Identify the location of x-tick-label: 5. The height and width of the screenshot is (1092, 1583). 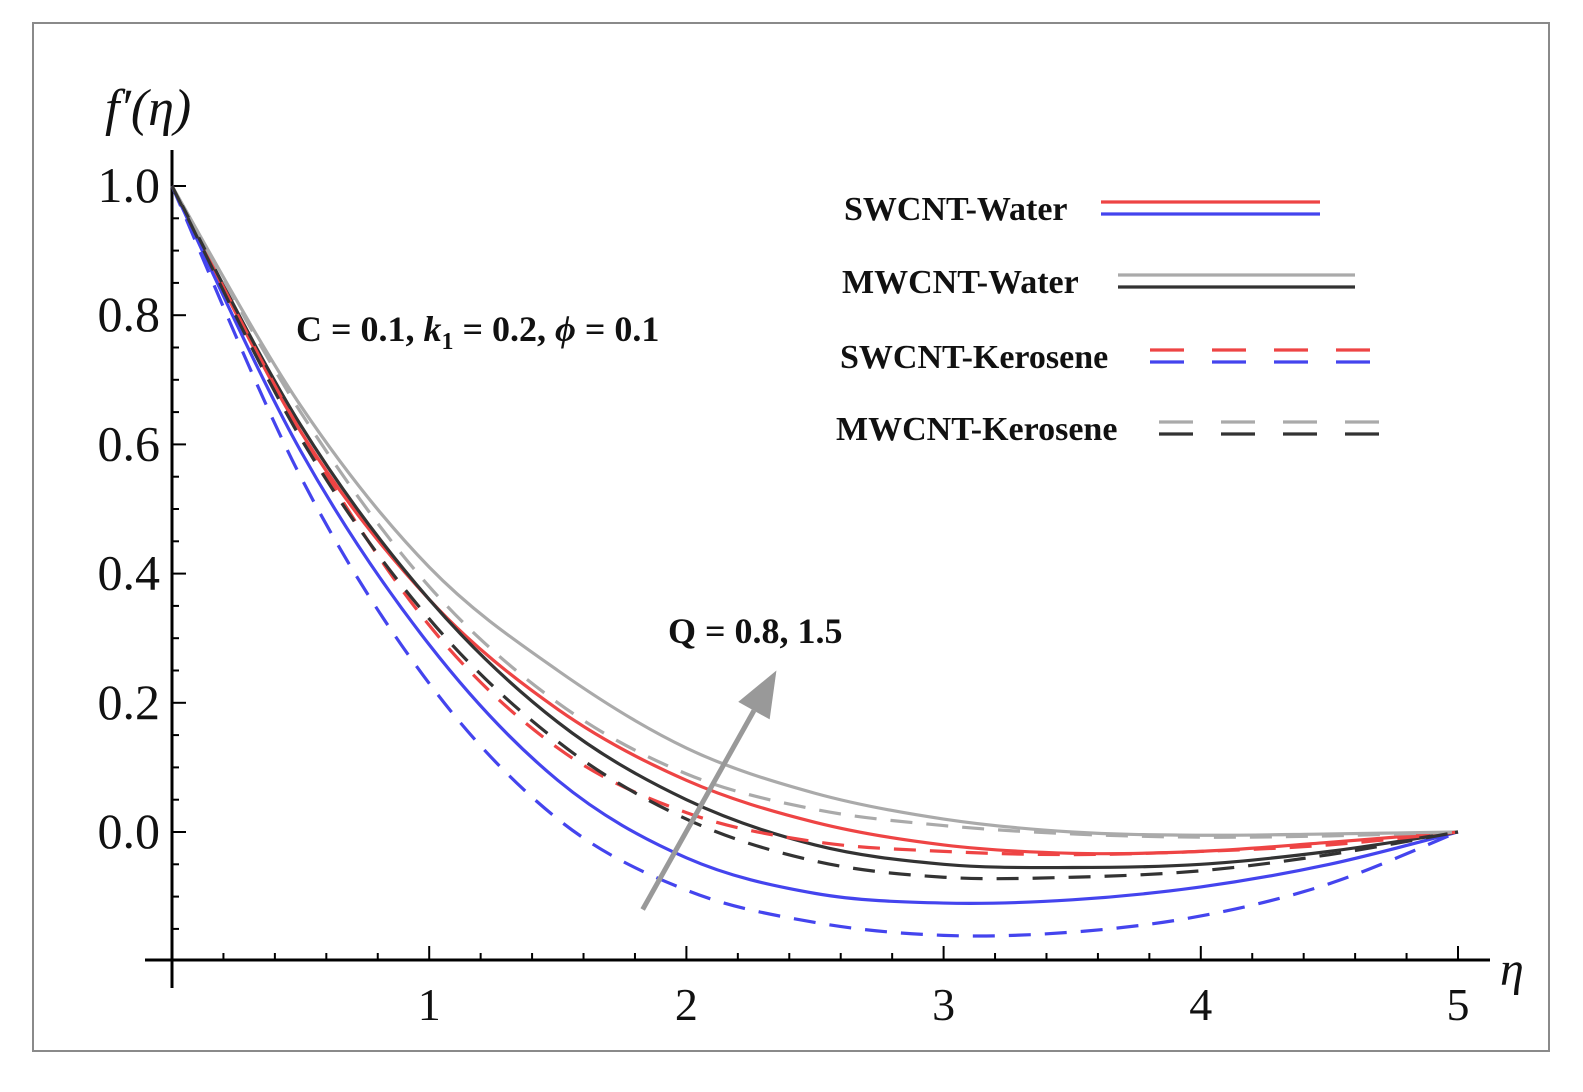
(1458, 1004).